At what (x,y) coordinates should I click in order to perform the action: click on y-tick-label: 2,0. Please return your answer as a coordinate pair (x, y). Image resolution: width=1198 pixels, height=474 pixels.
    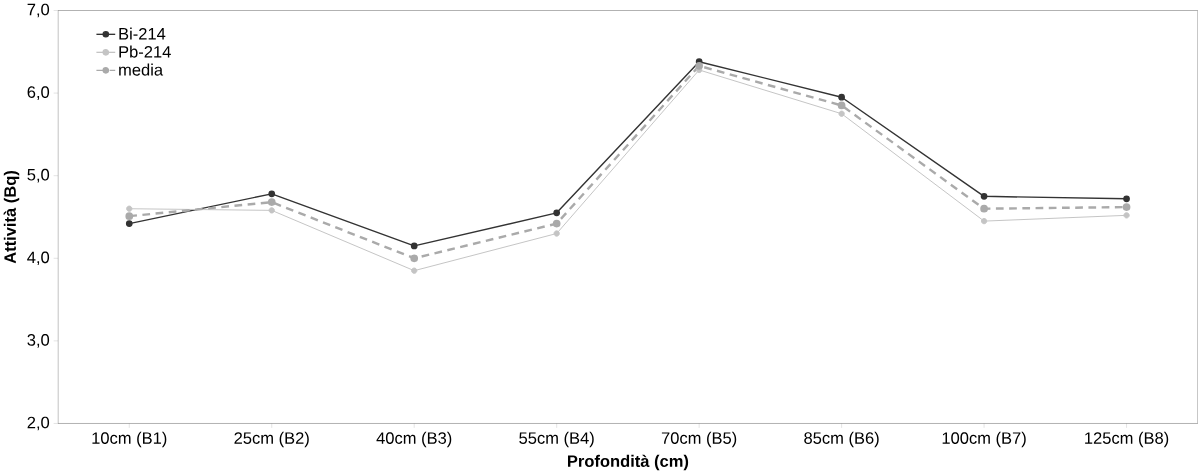
    Looking at the image, I should click on (38, 423).